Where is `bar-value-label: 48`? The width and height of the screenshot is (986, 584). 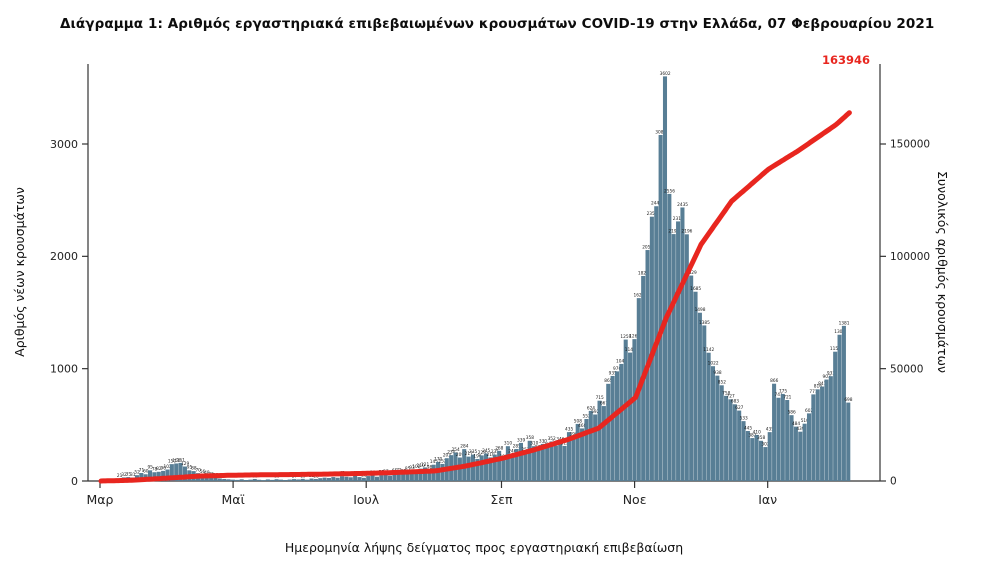 bar-value-label: 48 is located at coordinates (207, 473).